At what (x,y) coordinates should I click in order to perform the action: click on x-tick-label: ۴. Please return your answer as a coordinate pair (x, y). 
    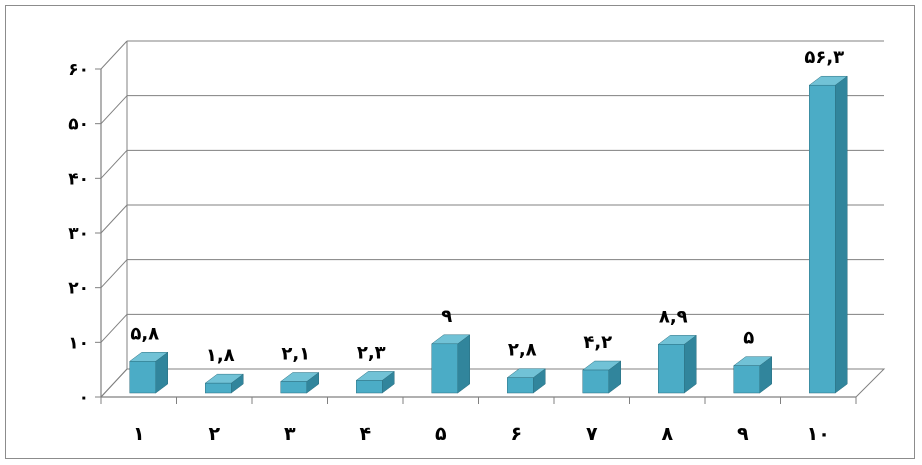
    Looking at the image, I should click on (365, 434).